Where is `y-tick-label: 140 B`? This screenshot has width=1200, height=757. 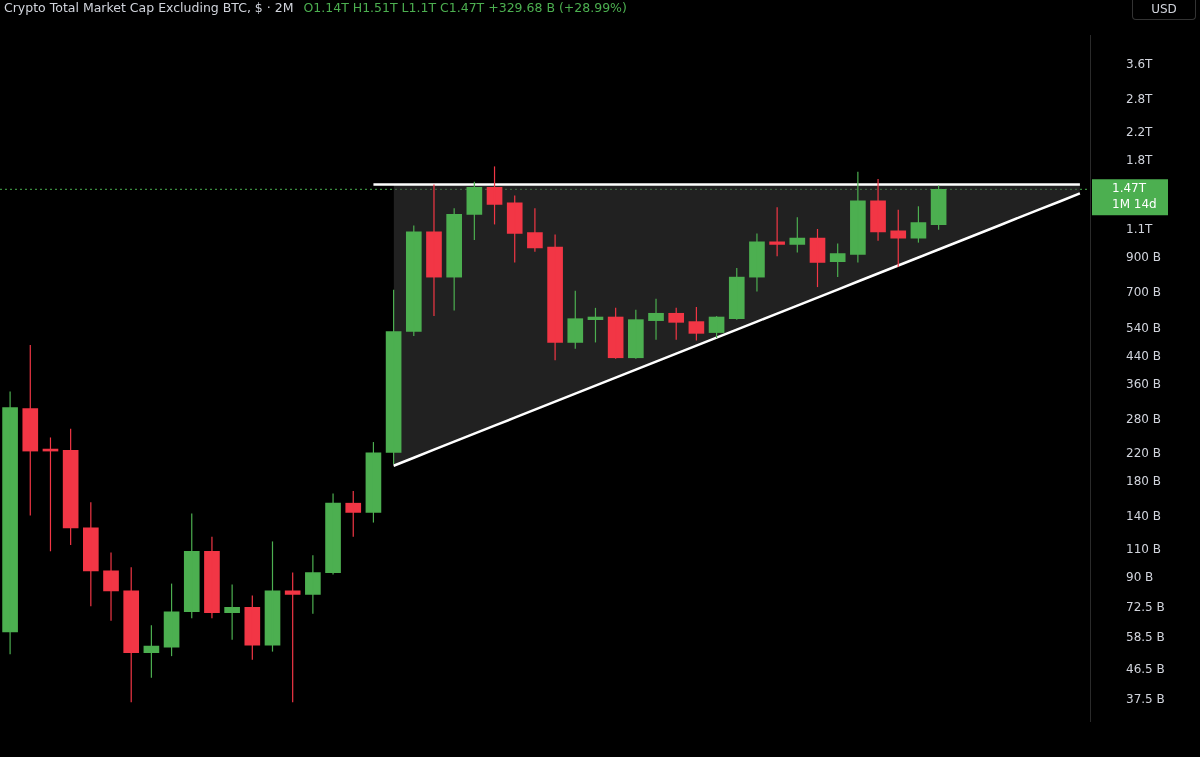 y-tick-label: 140 B is located at coordinates (1143, 515).